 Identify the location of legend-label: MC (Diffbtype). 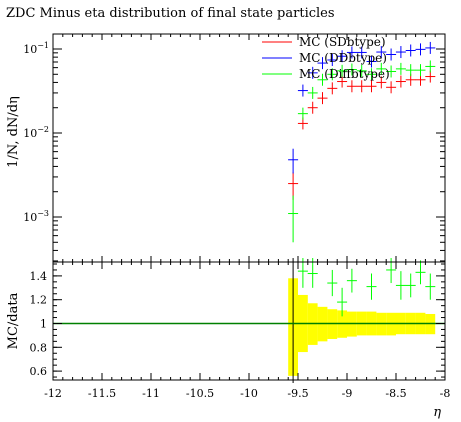
(344, 74).